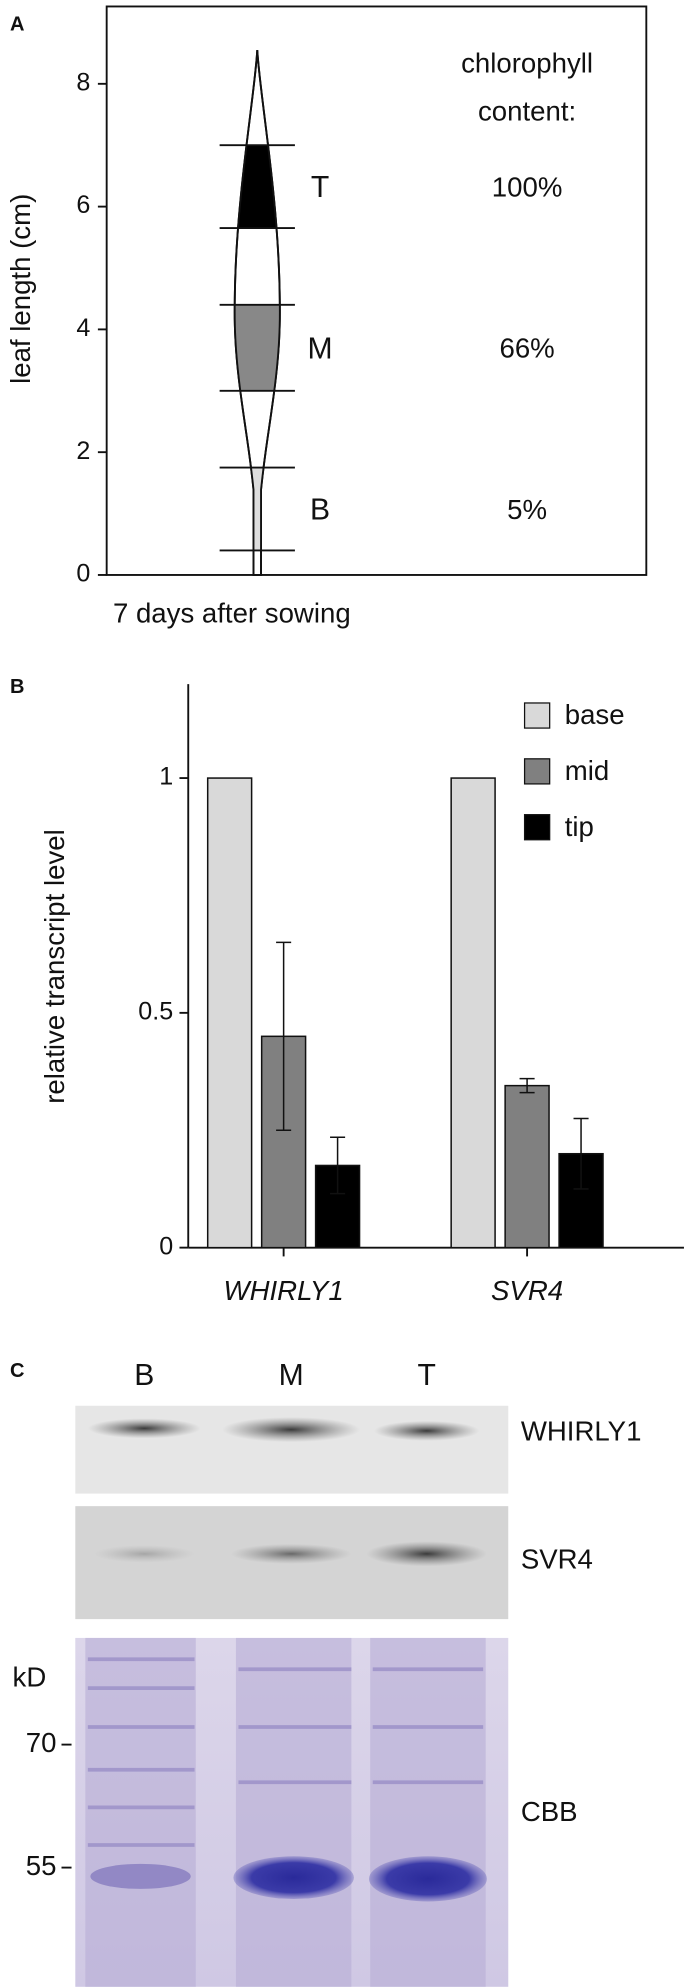 The image size is (694, 1987). Describe the element at coordinates (527, 1290) in the screenshot. I see `x-tick-label: SVR4` at that location.